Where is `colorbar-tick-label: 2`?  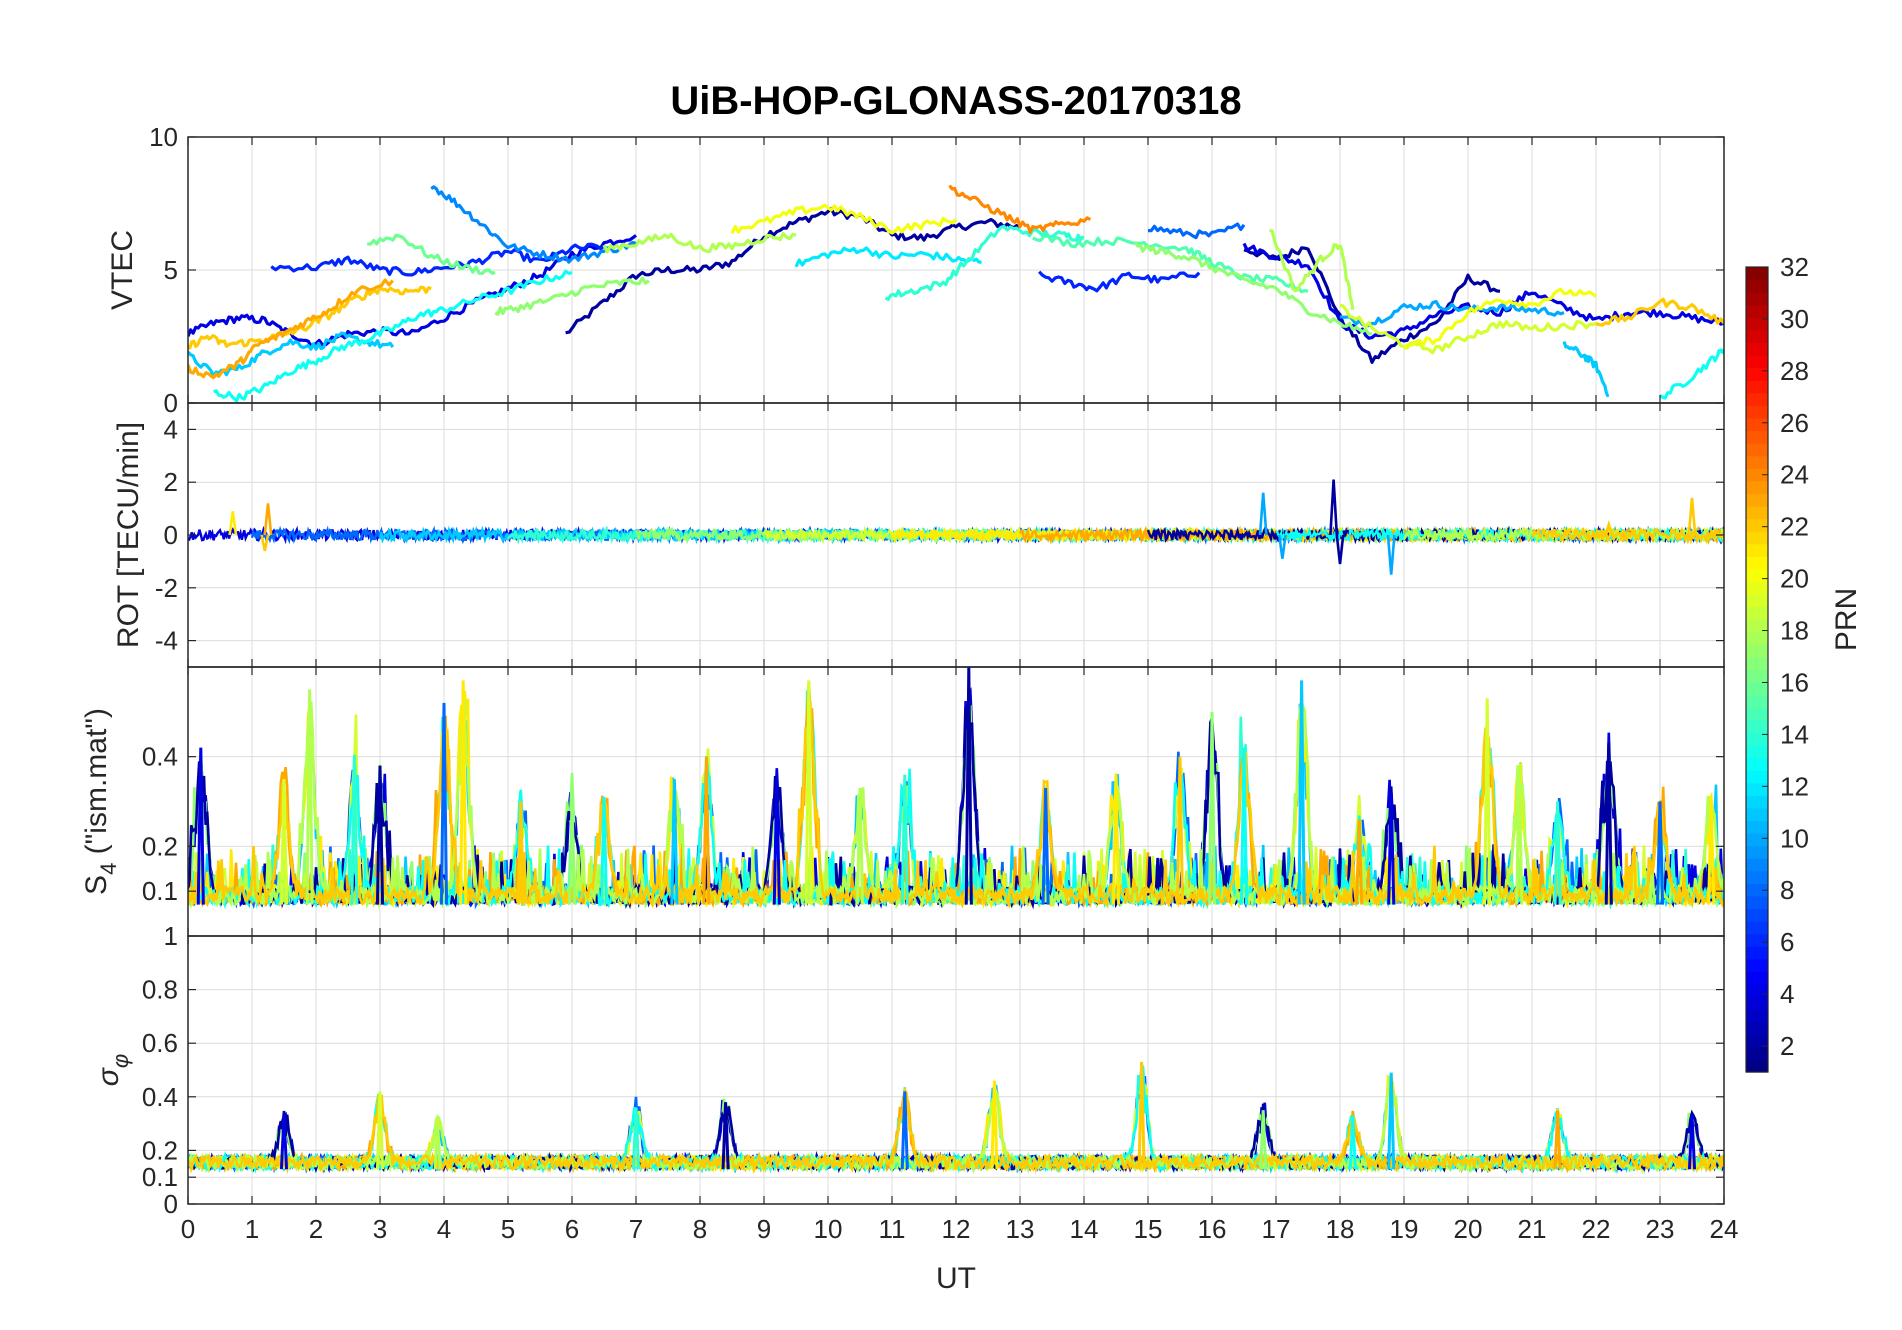 colorbar-tick-label: 2 is located at coordinates (1787, 1046).